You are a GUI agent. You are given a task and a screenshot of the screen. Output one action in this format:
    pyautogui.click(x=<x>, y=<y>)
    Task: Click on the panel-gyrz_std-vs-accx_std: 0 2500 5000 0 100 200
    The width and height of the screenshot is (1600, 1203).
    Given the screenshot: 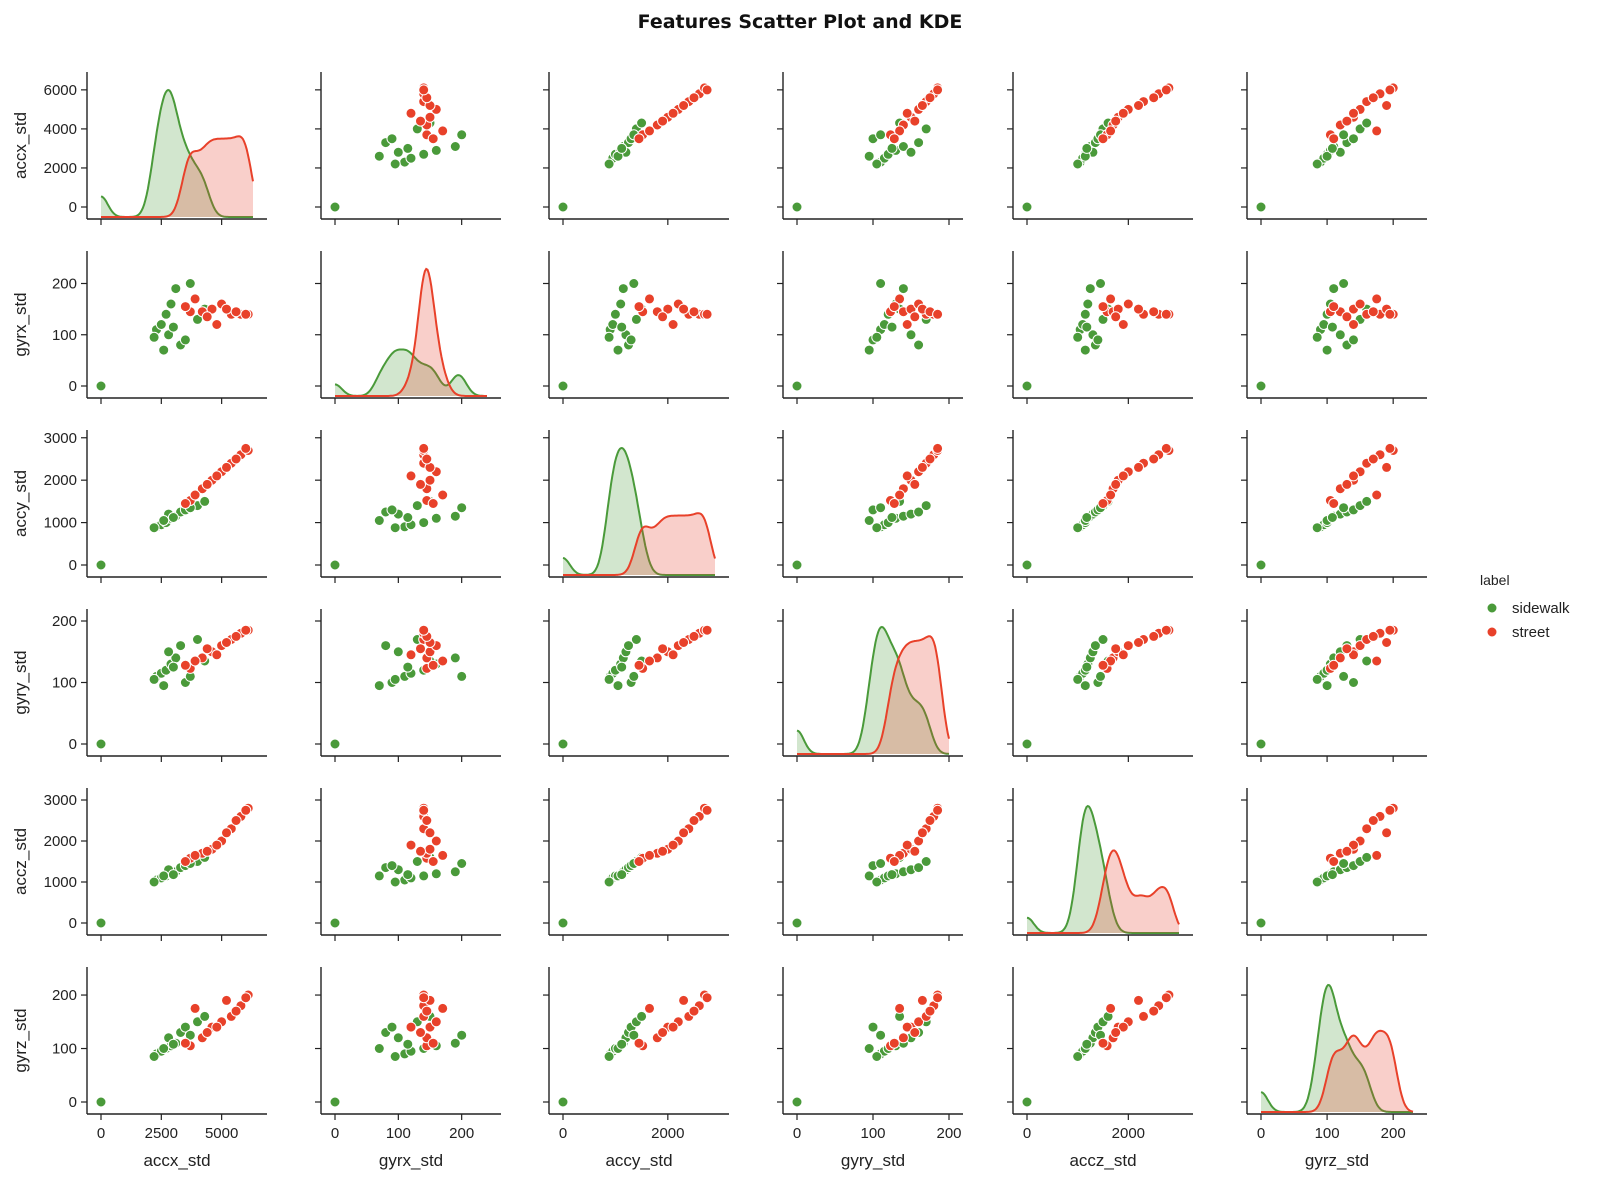 What is the action you would take?
    pyautogui.click(x=159, y=1054)
    